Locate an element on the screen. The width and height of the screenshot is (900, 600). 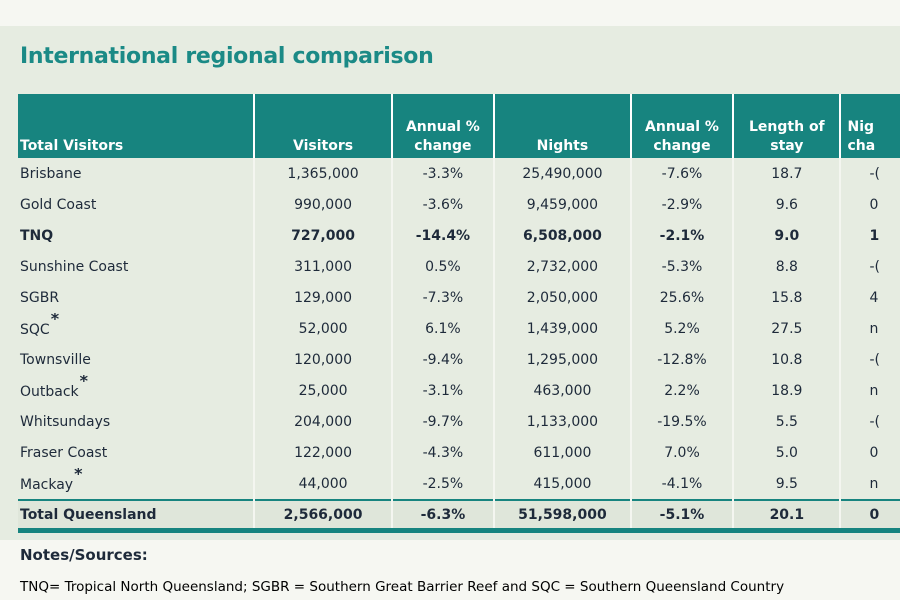
region-cell: Townsville is located at coordinates (137, 359).